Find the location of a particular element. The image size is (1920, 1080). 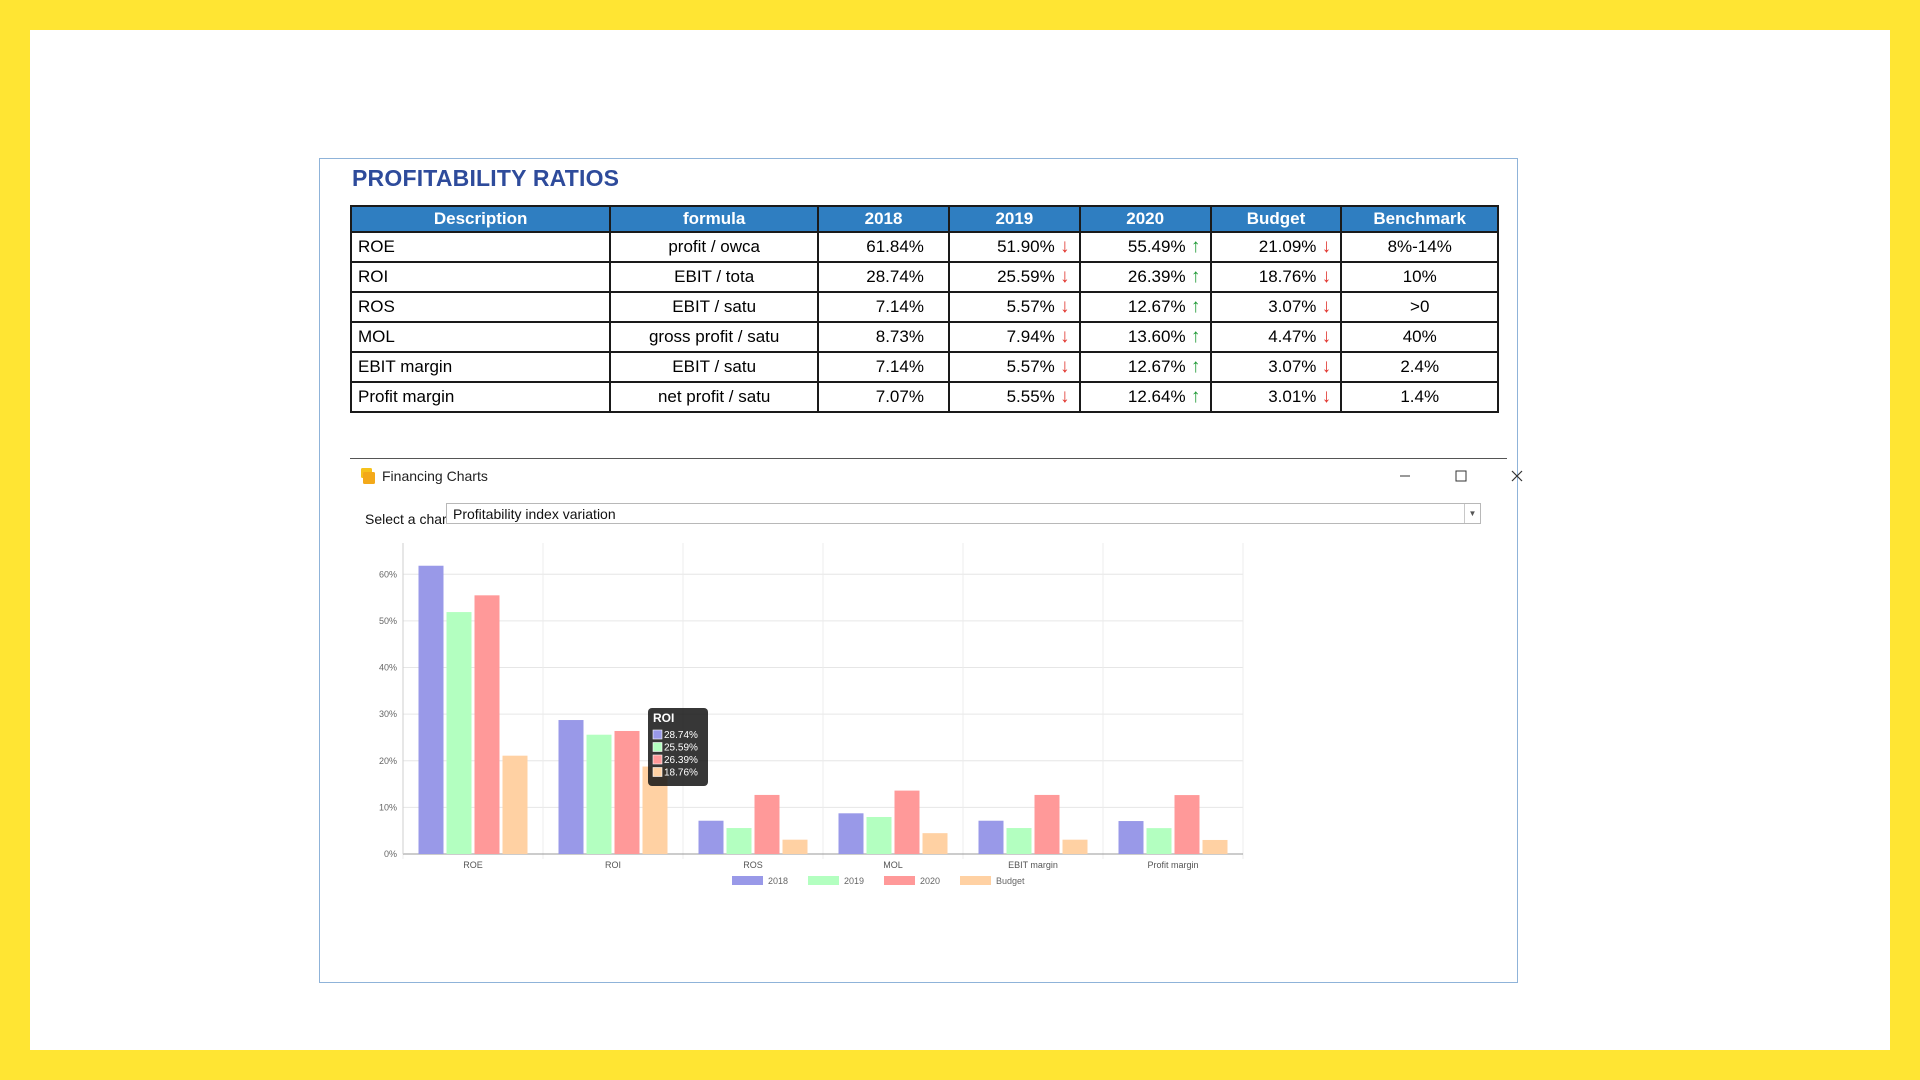

col-header-2018: 2018 is located at coordinates (883, 219).